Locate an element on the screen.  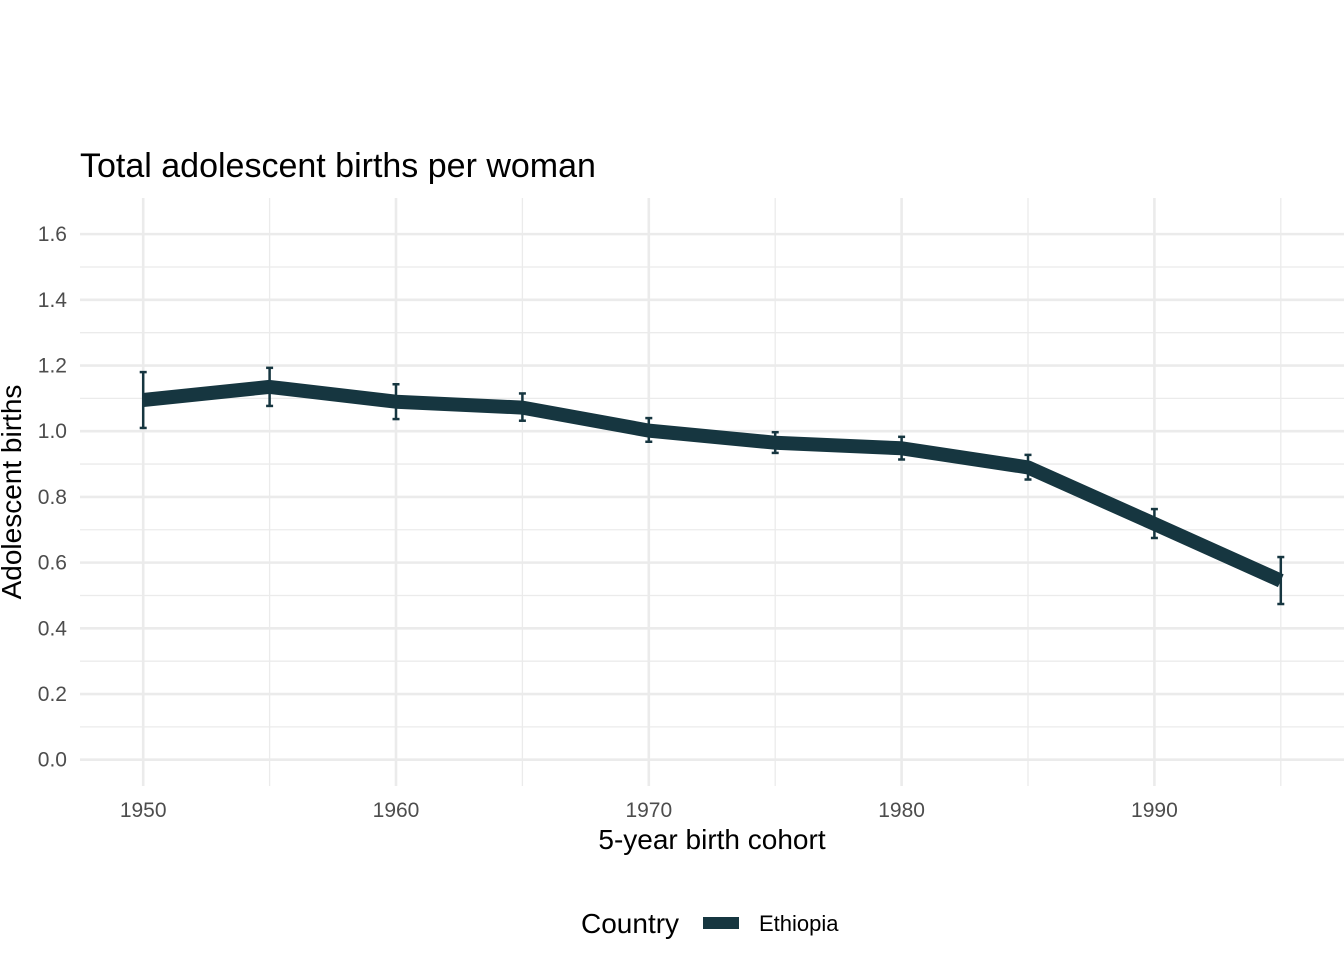
y-axis-title: Adolescent births is located at coordinates (13, 492).